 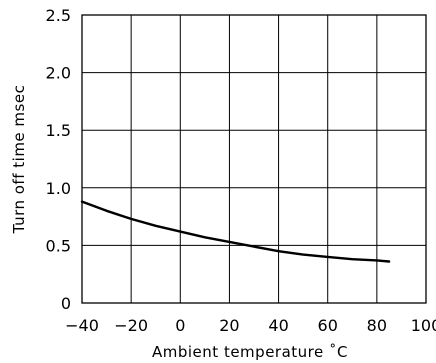 I want to click on y-tick-label: 1.0, so click(x=58, y=188).